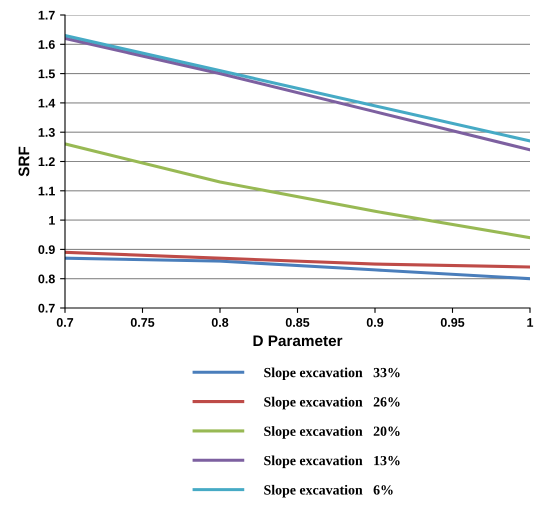 The image size is (536, 506). I want to click on legend-label: Slope excavation 20%, so click(332, 432).